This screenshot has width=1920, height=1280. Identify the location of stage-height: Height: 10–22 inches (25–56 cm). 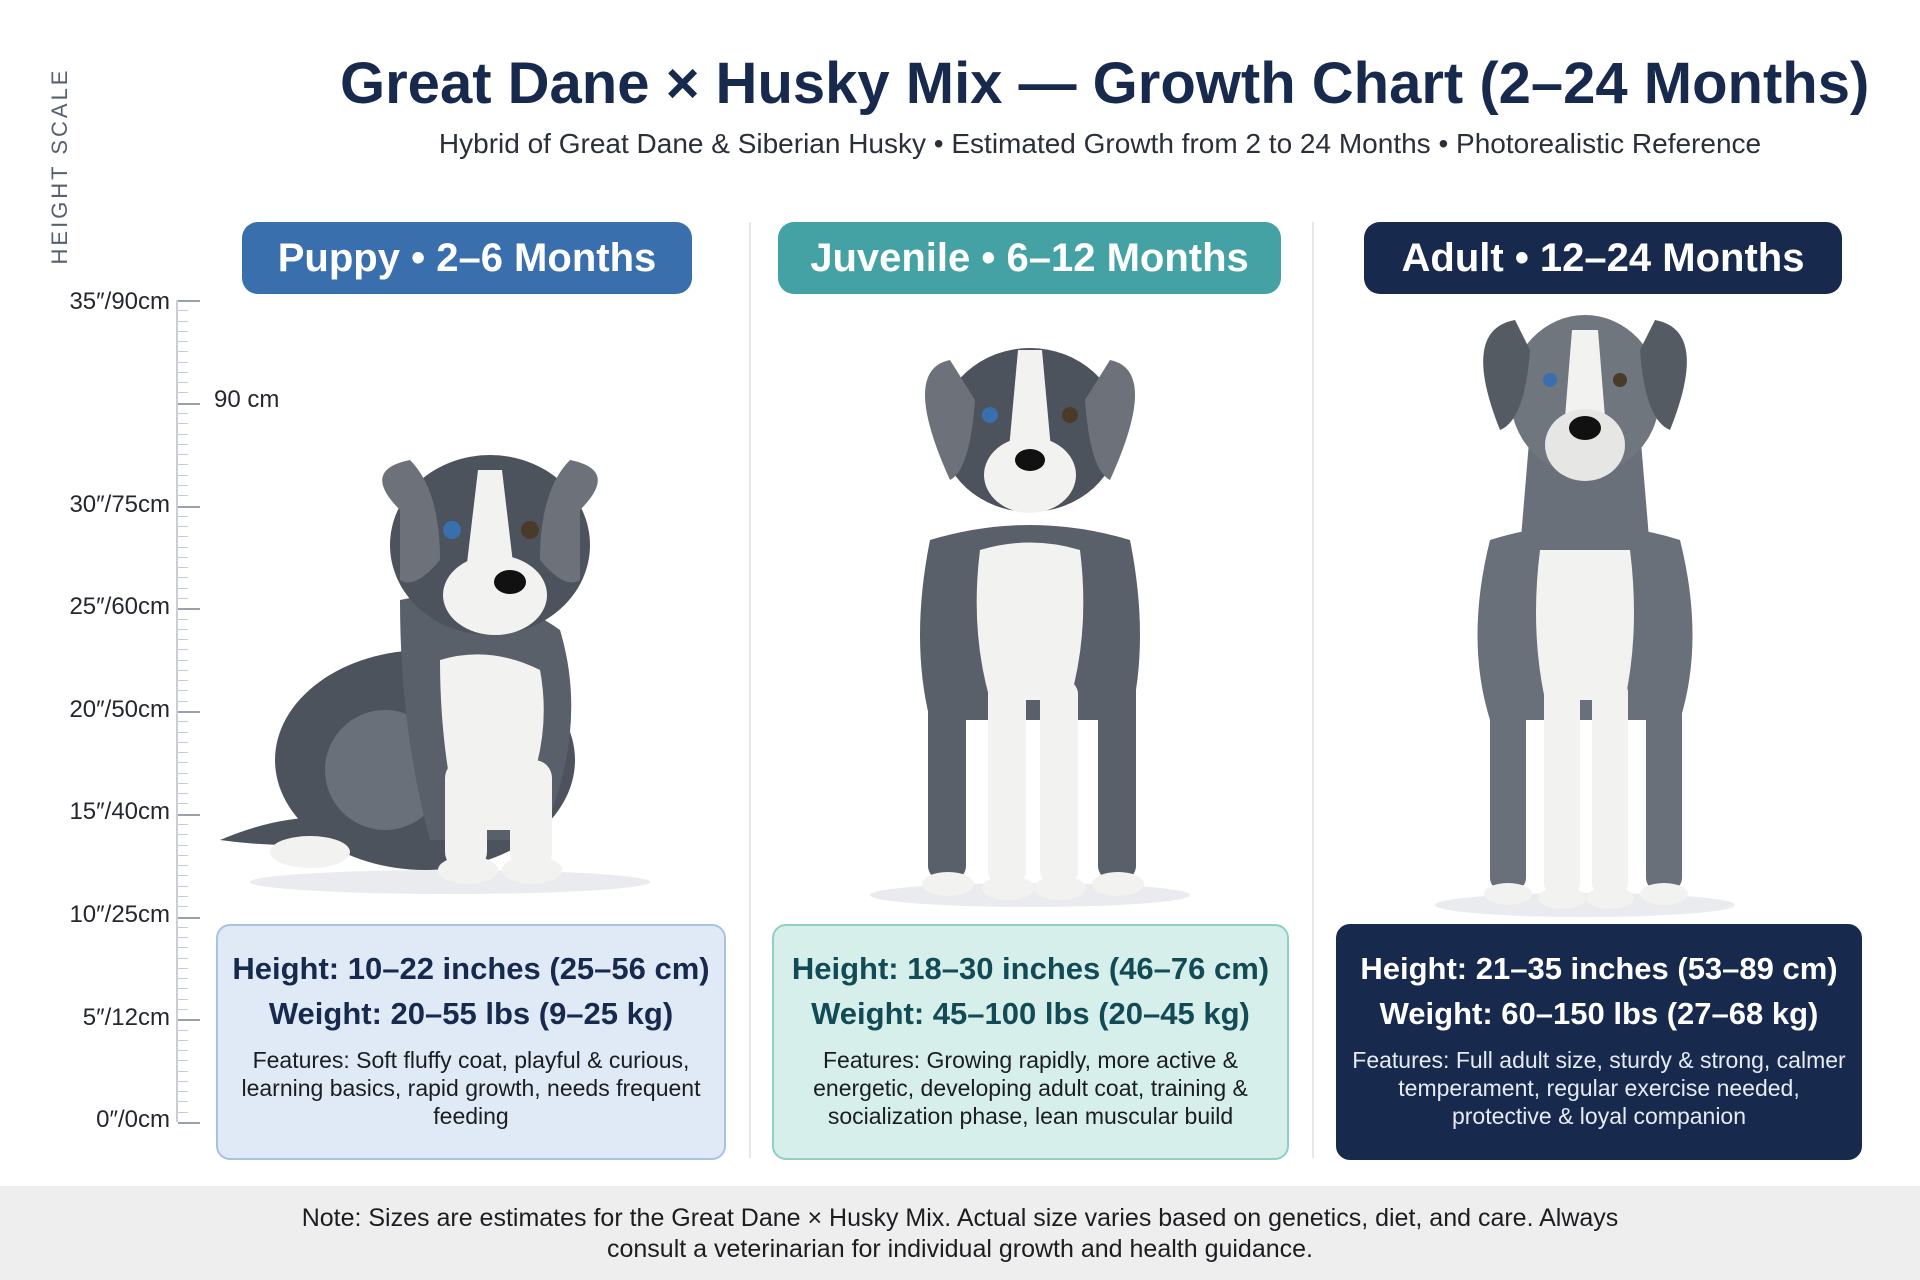
(471, 968).